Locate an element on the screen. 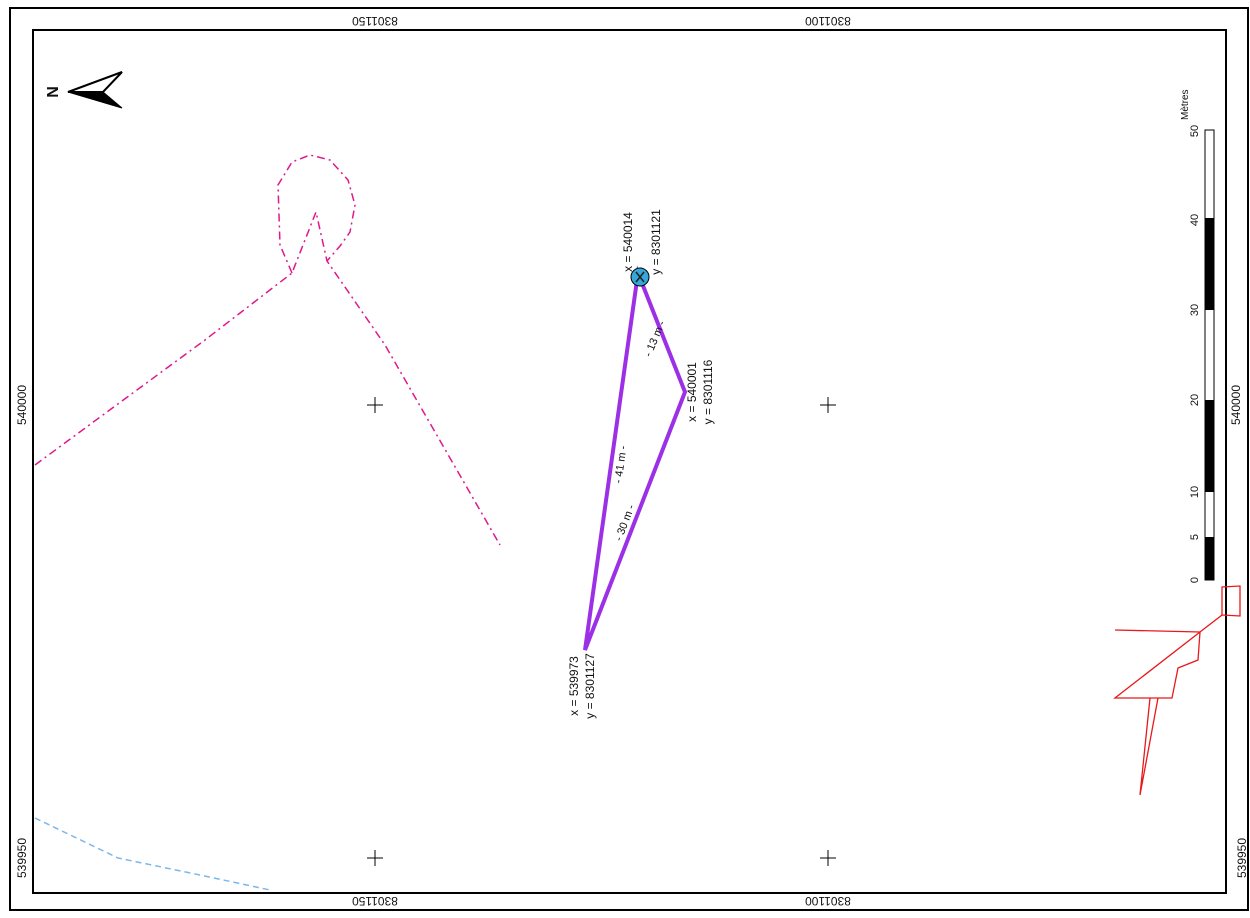 The width and height of the screenshot is (1250, 918). north-letter: N is located at coordinates (53, 92).